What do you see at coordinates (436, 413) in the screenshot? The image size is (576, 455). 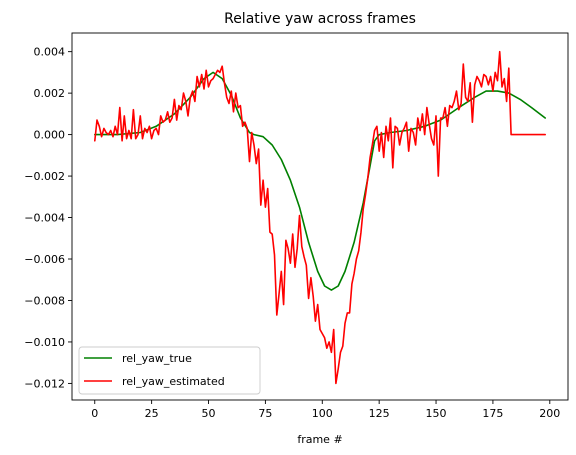 I see `x-tick-label: 150` at bounding box center [436, 413].